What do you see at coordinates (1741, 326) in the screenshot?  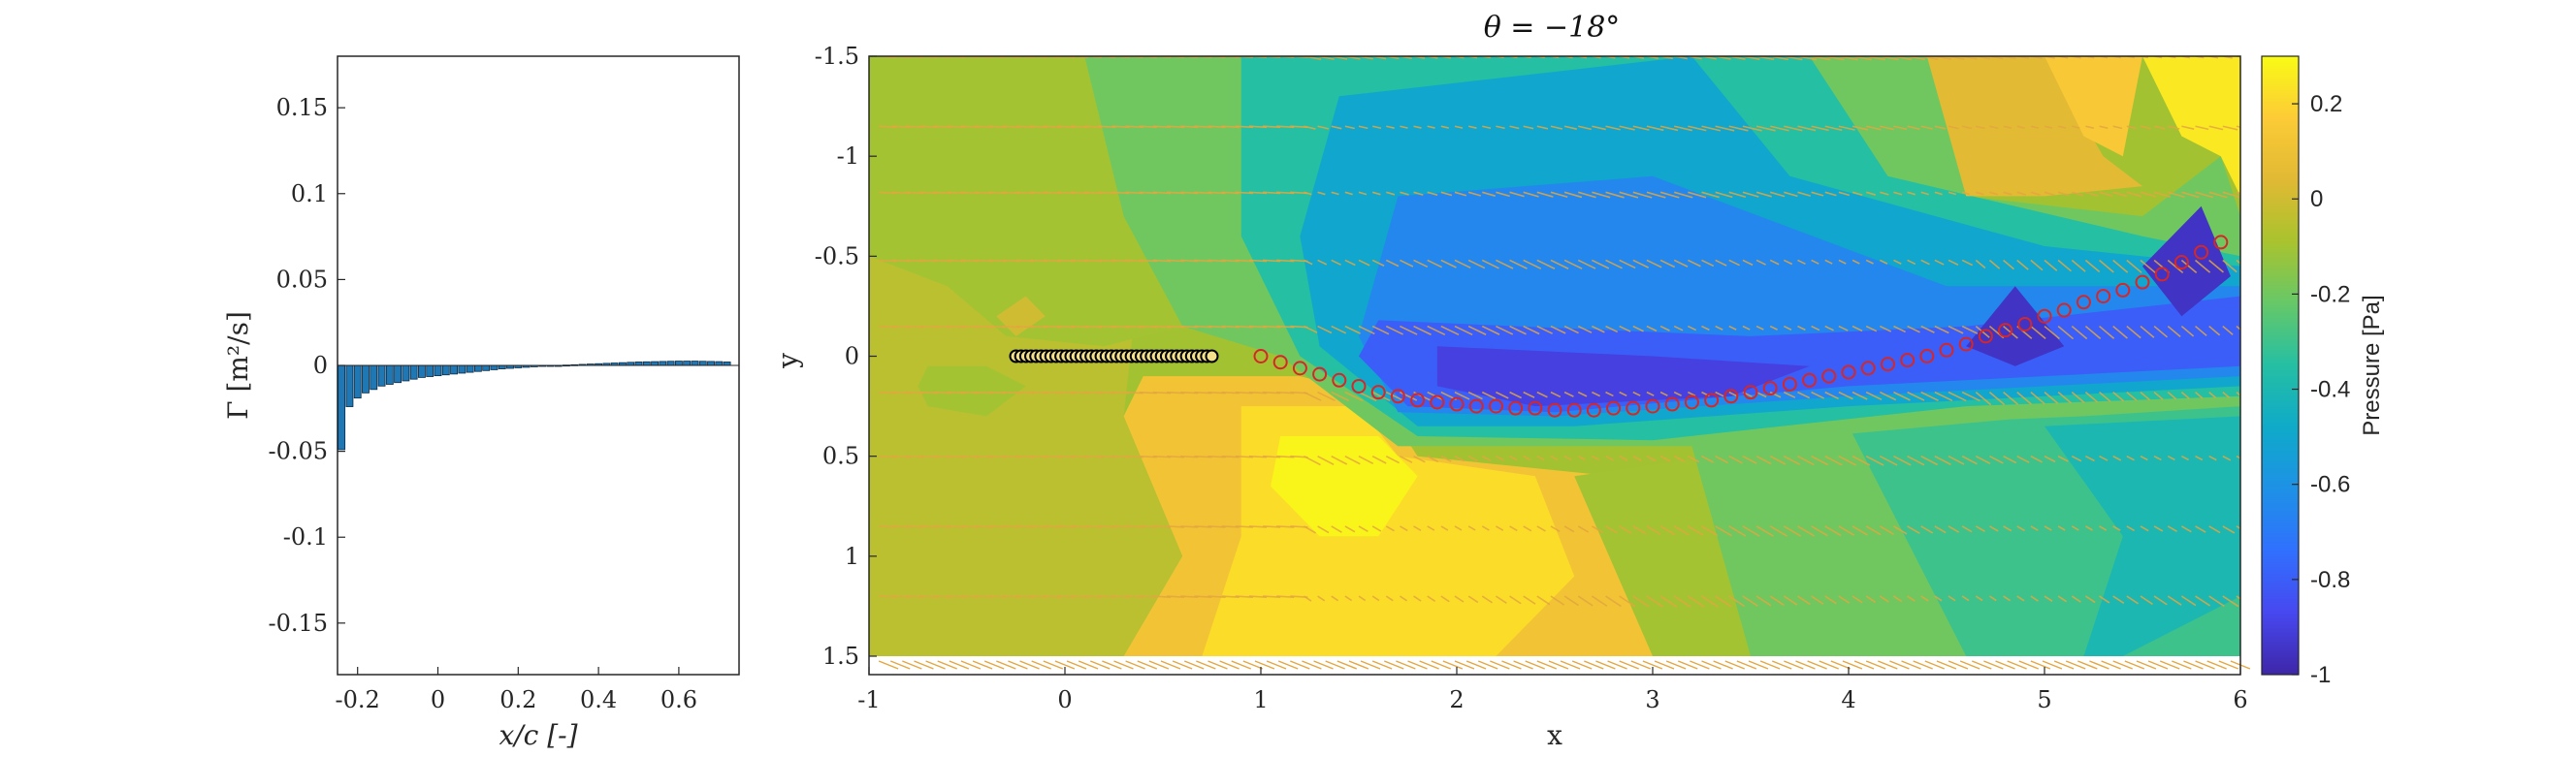 I see `wake-vortex-markers` at bounding box center [1741, 326].